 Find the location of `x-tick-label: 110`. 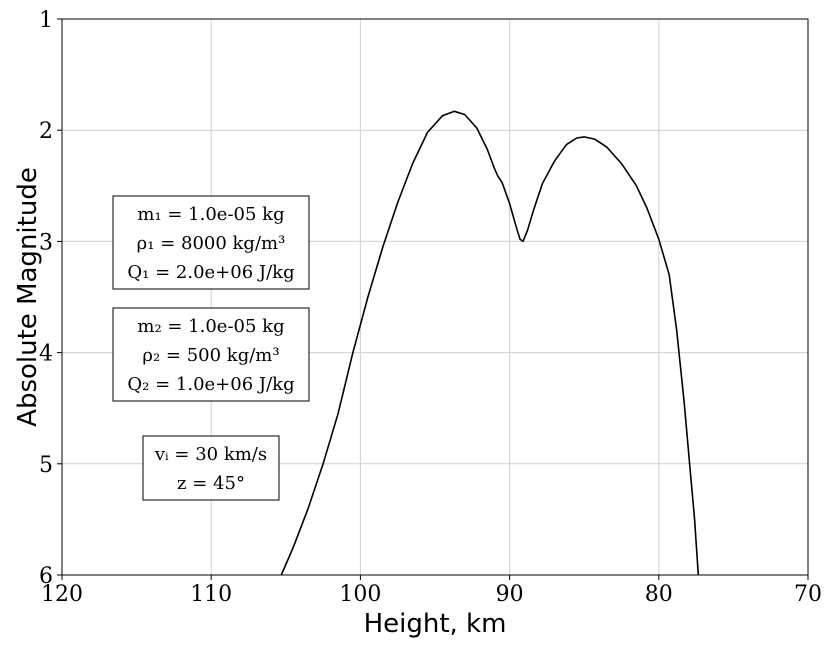

x-tick-label: 110 is located at coordinates (211, 594).